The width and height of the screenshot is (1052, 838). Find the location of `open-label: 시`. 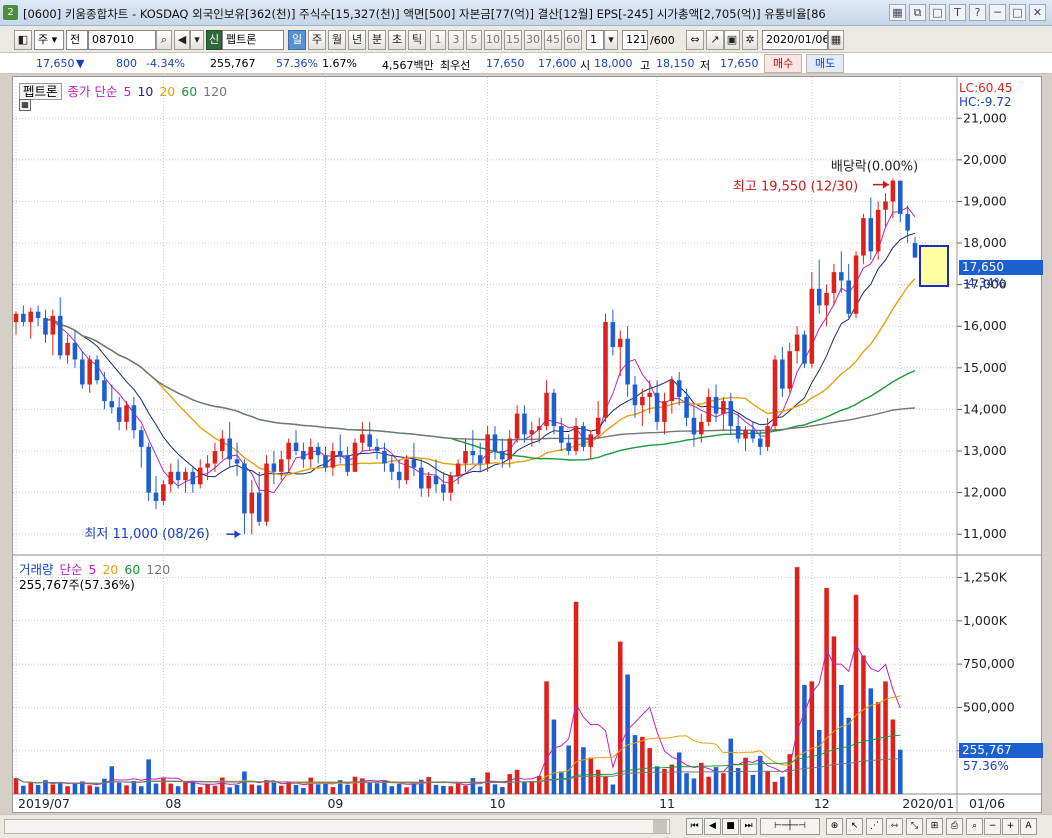

open-label: 시 is located at coordinates (585, 65).